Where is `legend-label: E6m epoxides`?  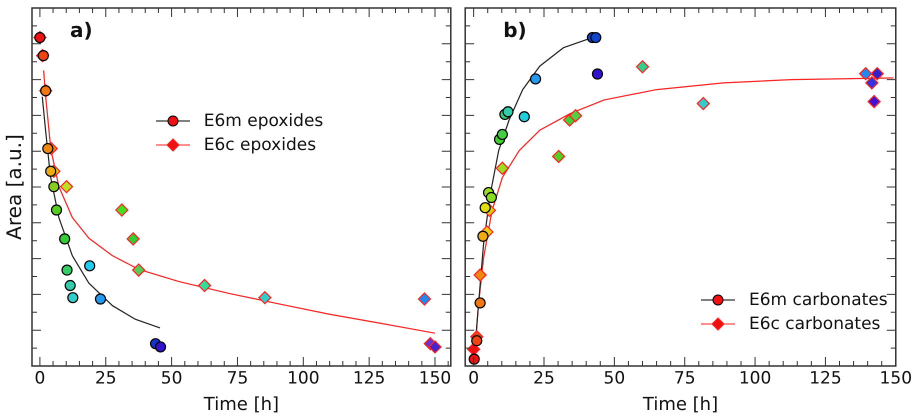
legend-label: E6m epoxides is located at coordinates (264, 122).